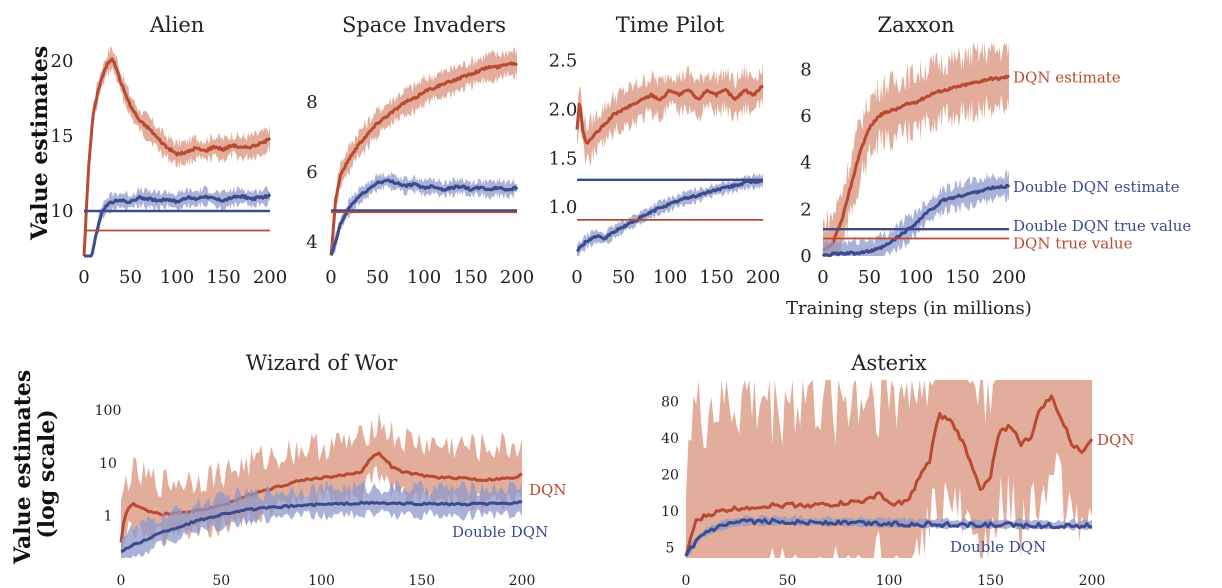 This screenshot has width=1222, height=588. Describe the element at coordinates (1067, 77) in the screenshot. I see `series-label: DQN estimate` at that location.